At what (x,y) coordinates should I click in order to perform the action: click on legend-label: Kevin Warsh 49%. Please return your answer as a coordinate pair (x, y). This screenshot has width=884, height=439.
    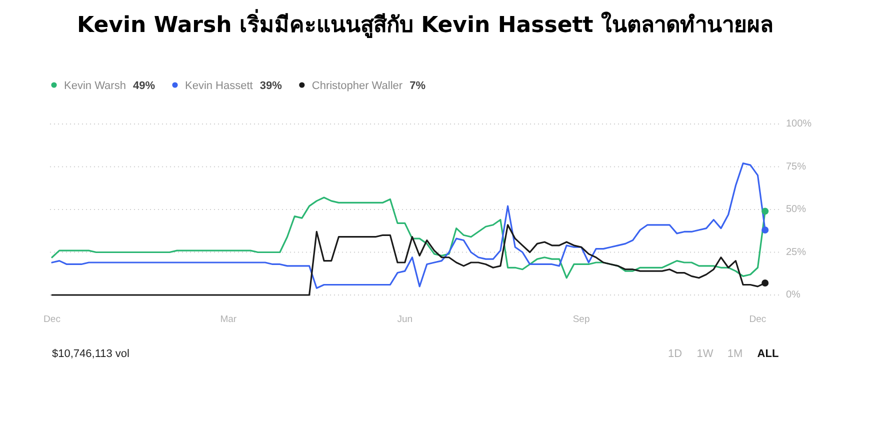
    Looking at the image, I should click on (110, 86).